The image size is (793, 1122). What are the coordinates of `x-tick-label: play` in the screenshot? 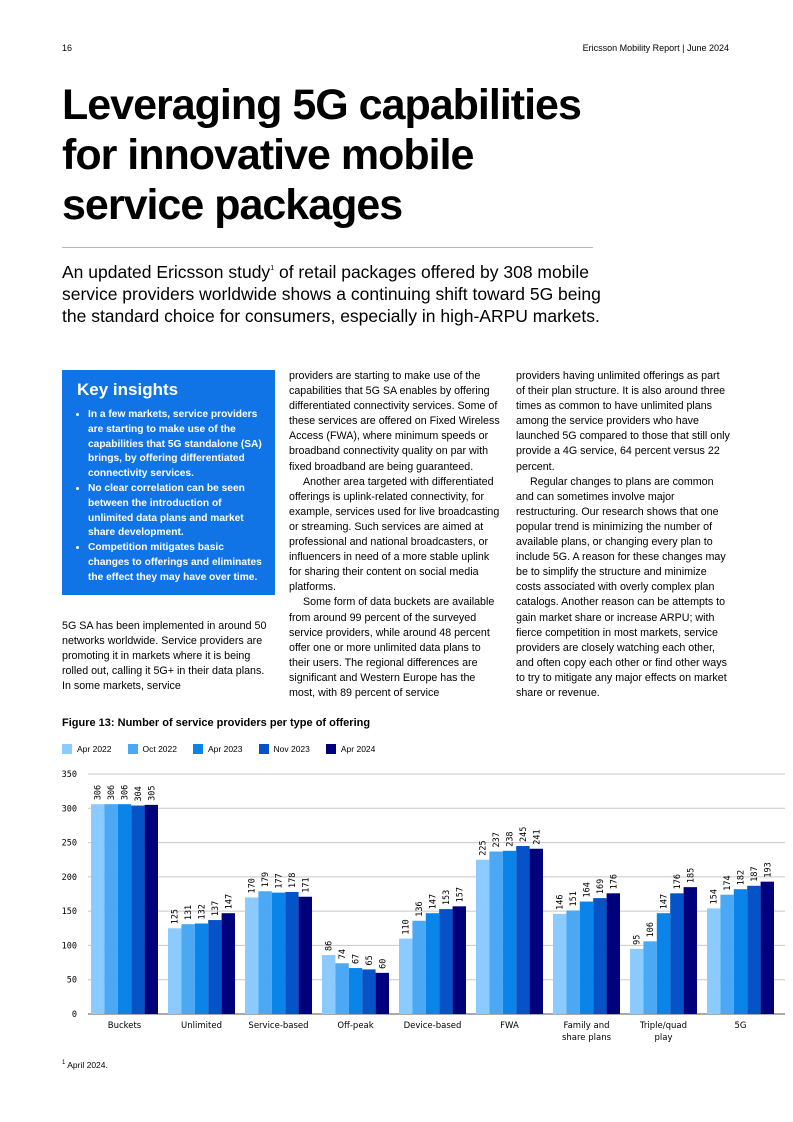 It's located at (664, 1038).